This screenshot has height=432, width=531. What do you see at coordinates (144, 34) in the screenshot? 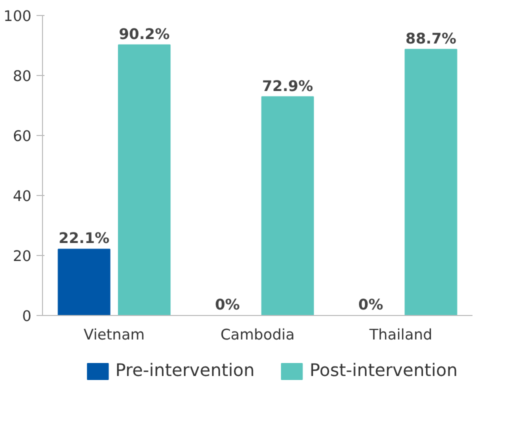
I see `data-label: 90.2%` at bounding box center [144, 34].